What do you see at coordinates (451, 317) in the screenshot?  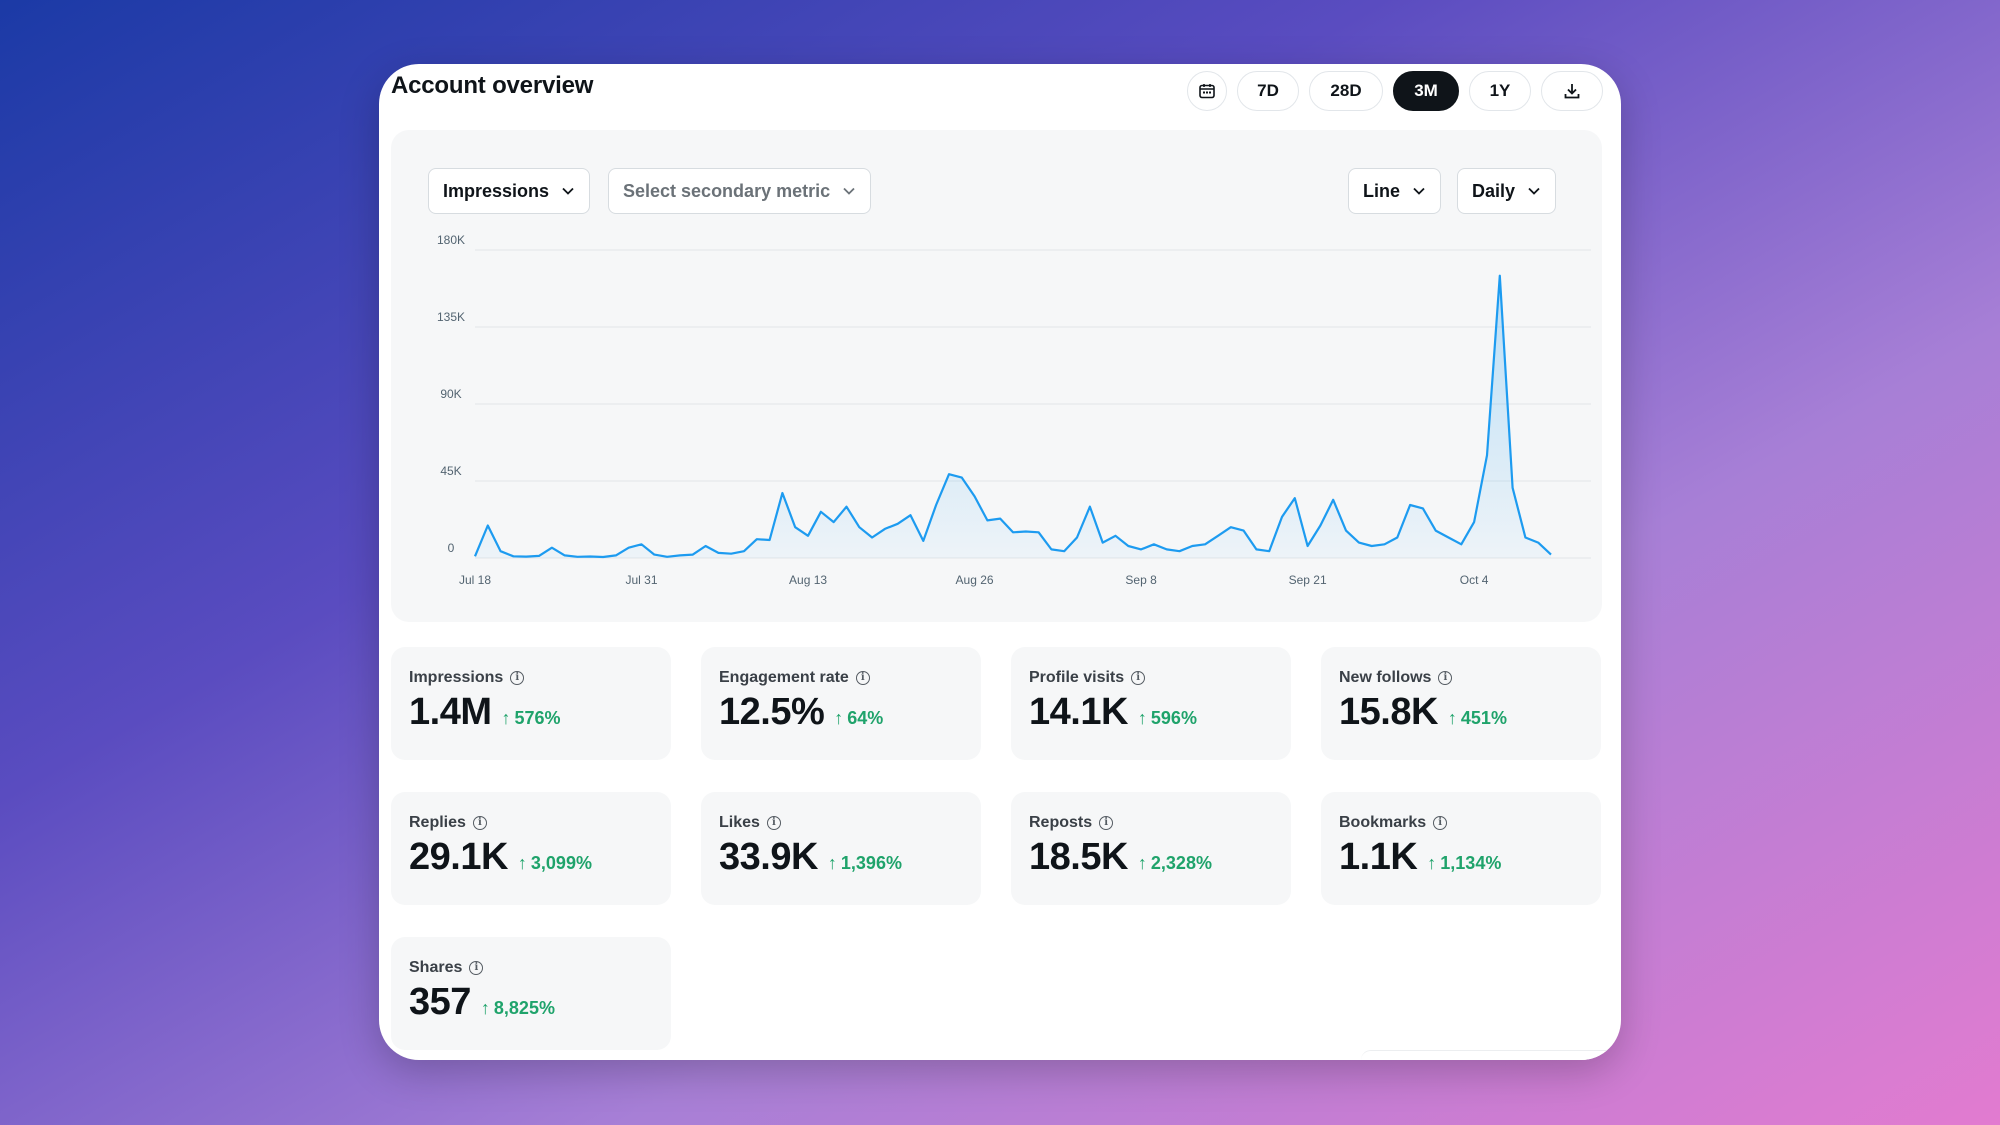 I see `y-tick-label: 135K` at bounding box center [451, 317].